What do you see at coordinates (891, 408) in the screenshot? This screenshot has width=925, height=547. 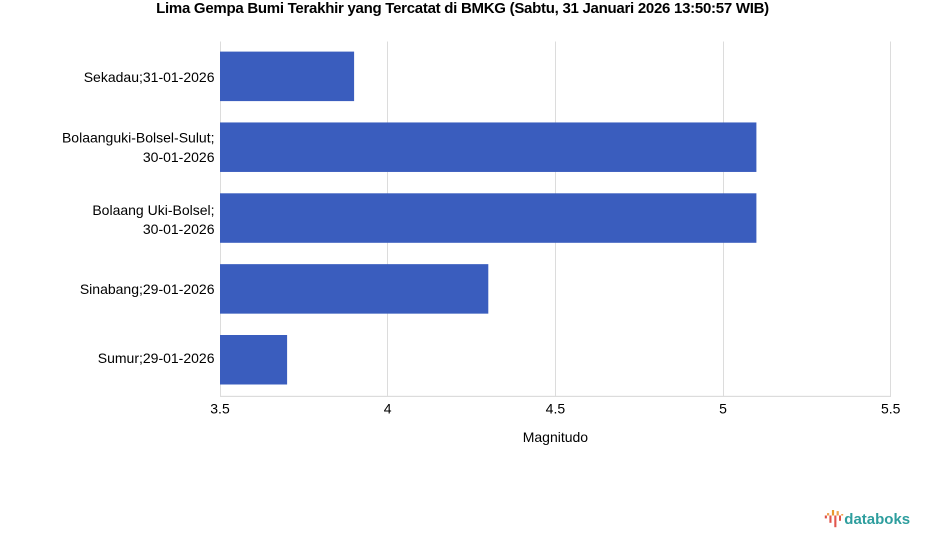 I see `svg-text: 5.5` at bounding box center [891, 408].